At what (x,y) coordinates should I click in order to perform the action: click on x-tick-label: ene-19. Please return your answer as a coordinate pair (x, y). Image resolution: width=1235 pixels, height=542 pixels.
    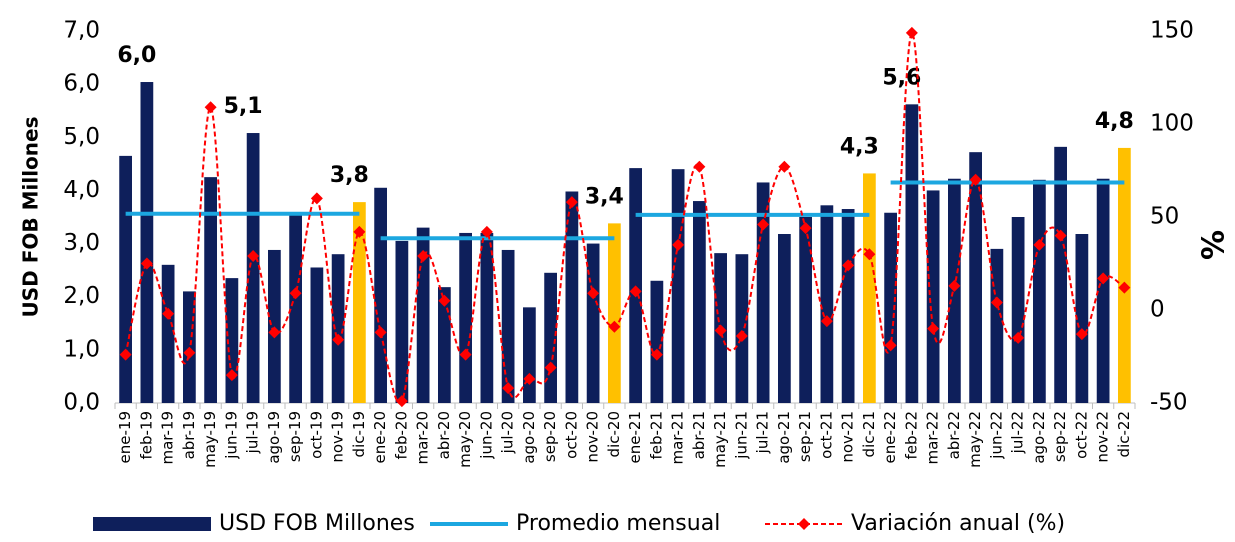
    Looking at the image, I should click on (125, 437).